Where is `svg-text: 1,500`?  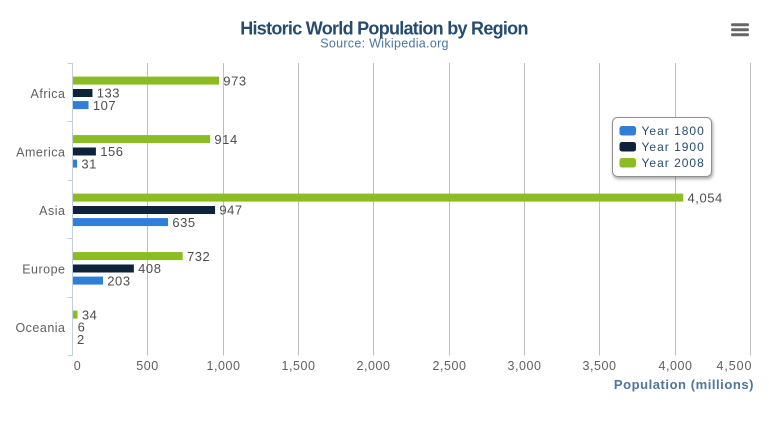
svg-text: 1,500 is located at coordinates (298, 366).